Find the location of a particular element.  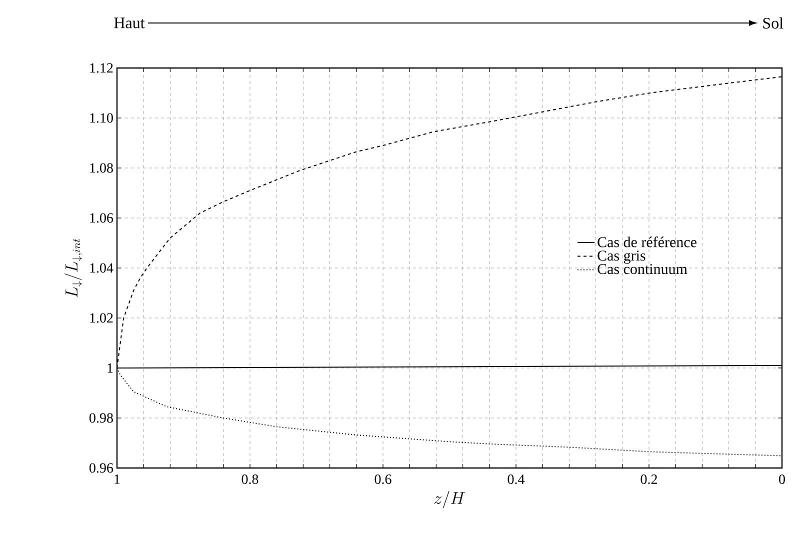

x-tick-label: 0.4 is located at coordinates (516, 479).